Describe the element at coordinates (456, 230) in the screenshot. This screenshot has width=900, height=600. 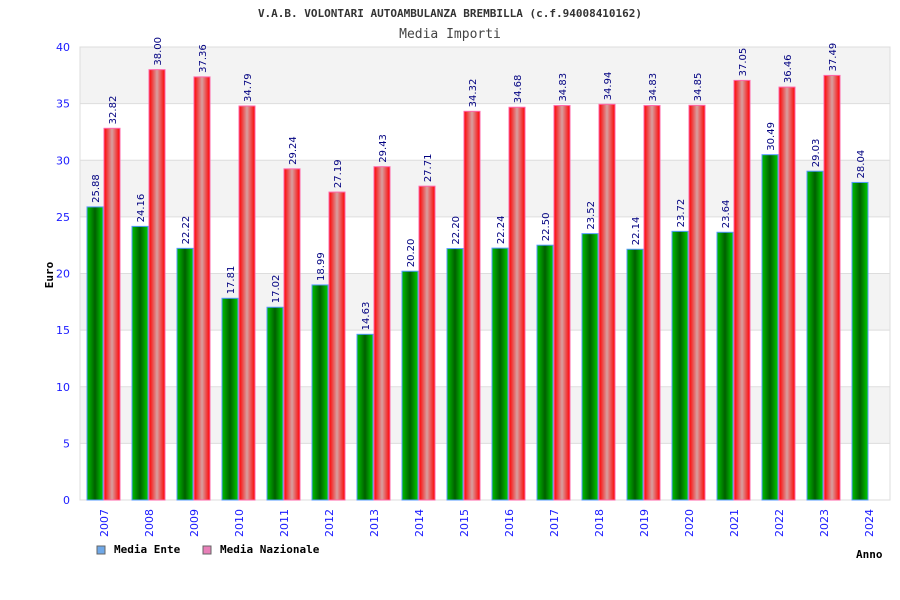
I see `value-label: 22.20` at that location.